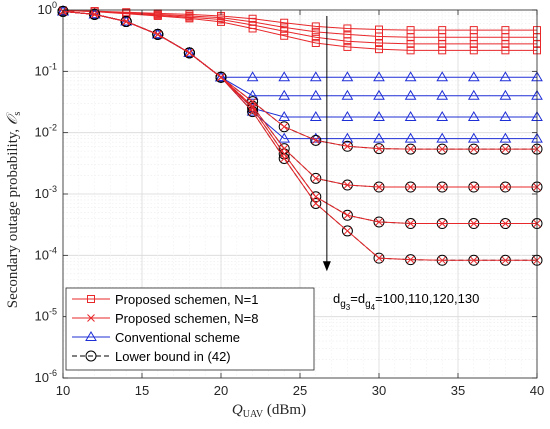 The width and height of the screenshot is (550, 429). Describe the element at coordinates (173, 356) in the screenshot. I see `legend-label-lower-bound: Lower bound in (42)` at that location.